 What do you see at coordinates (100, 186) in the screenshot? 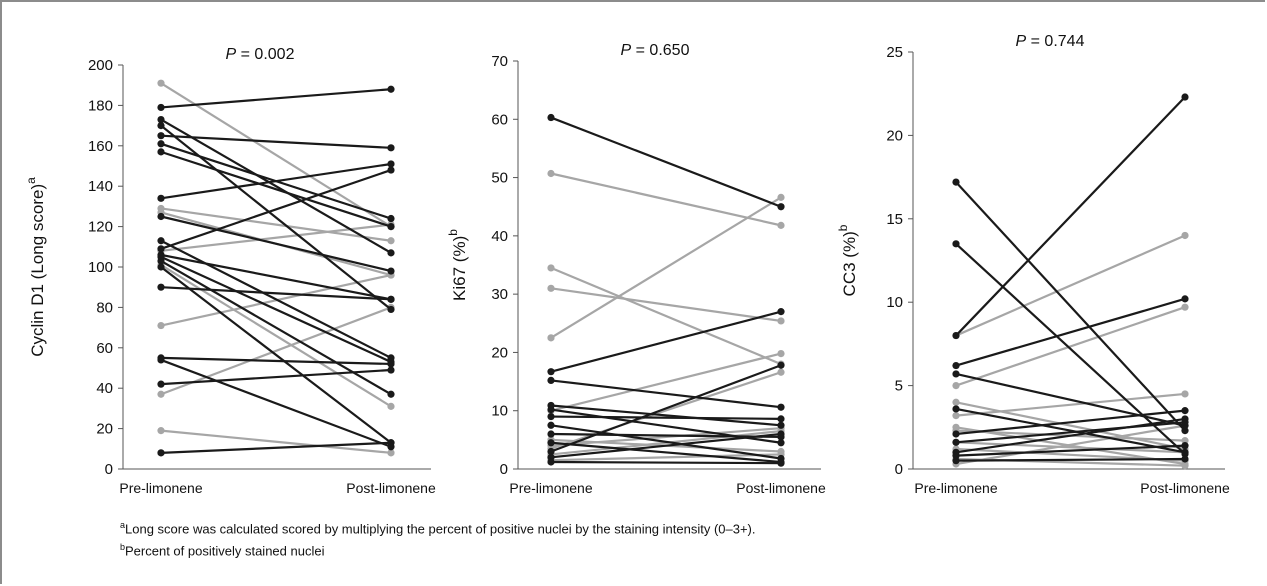
I see `y-tick-label: 140` at bounding box center [100, 186].